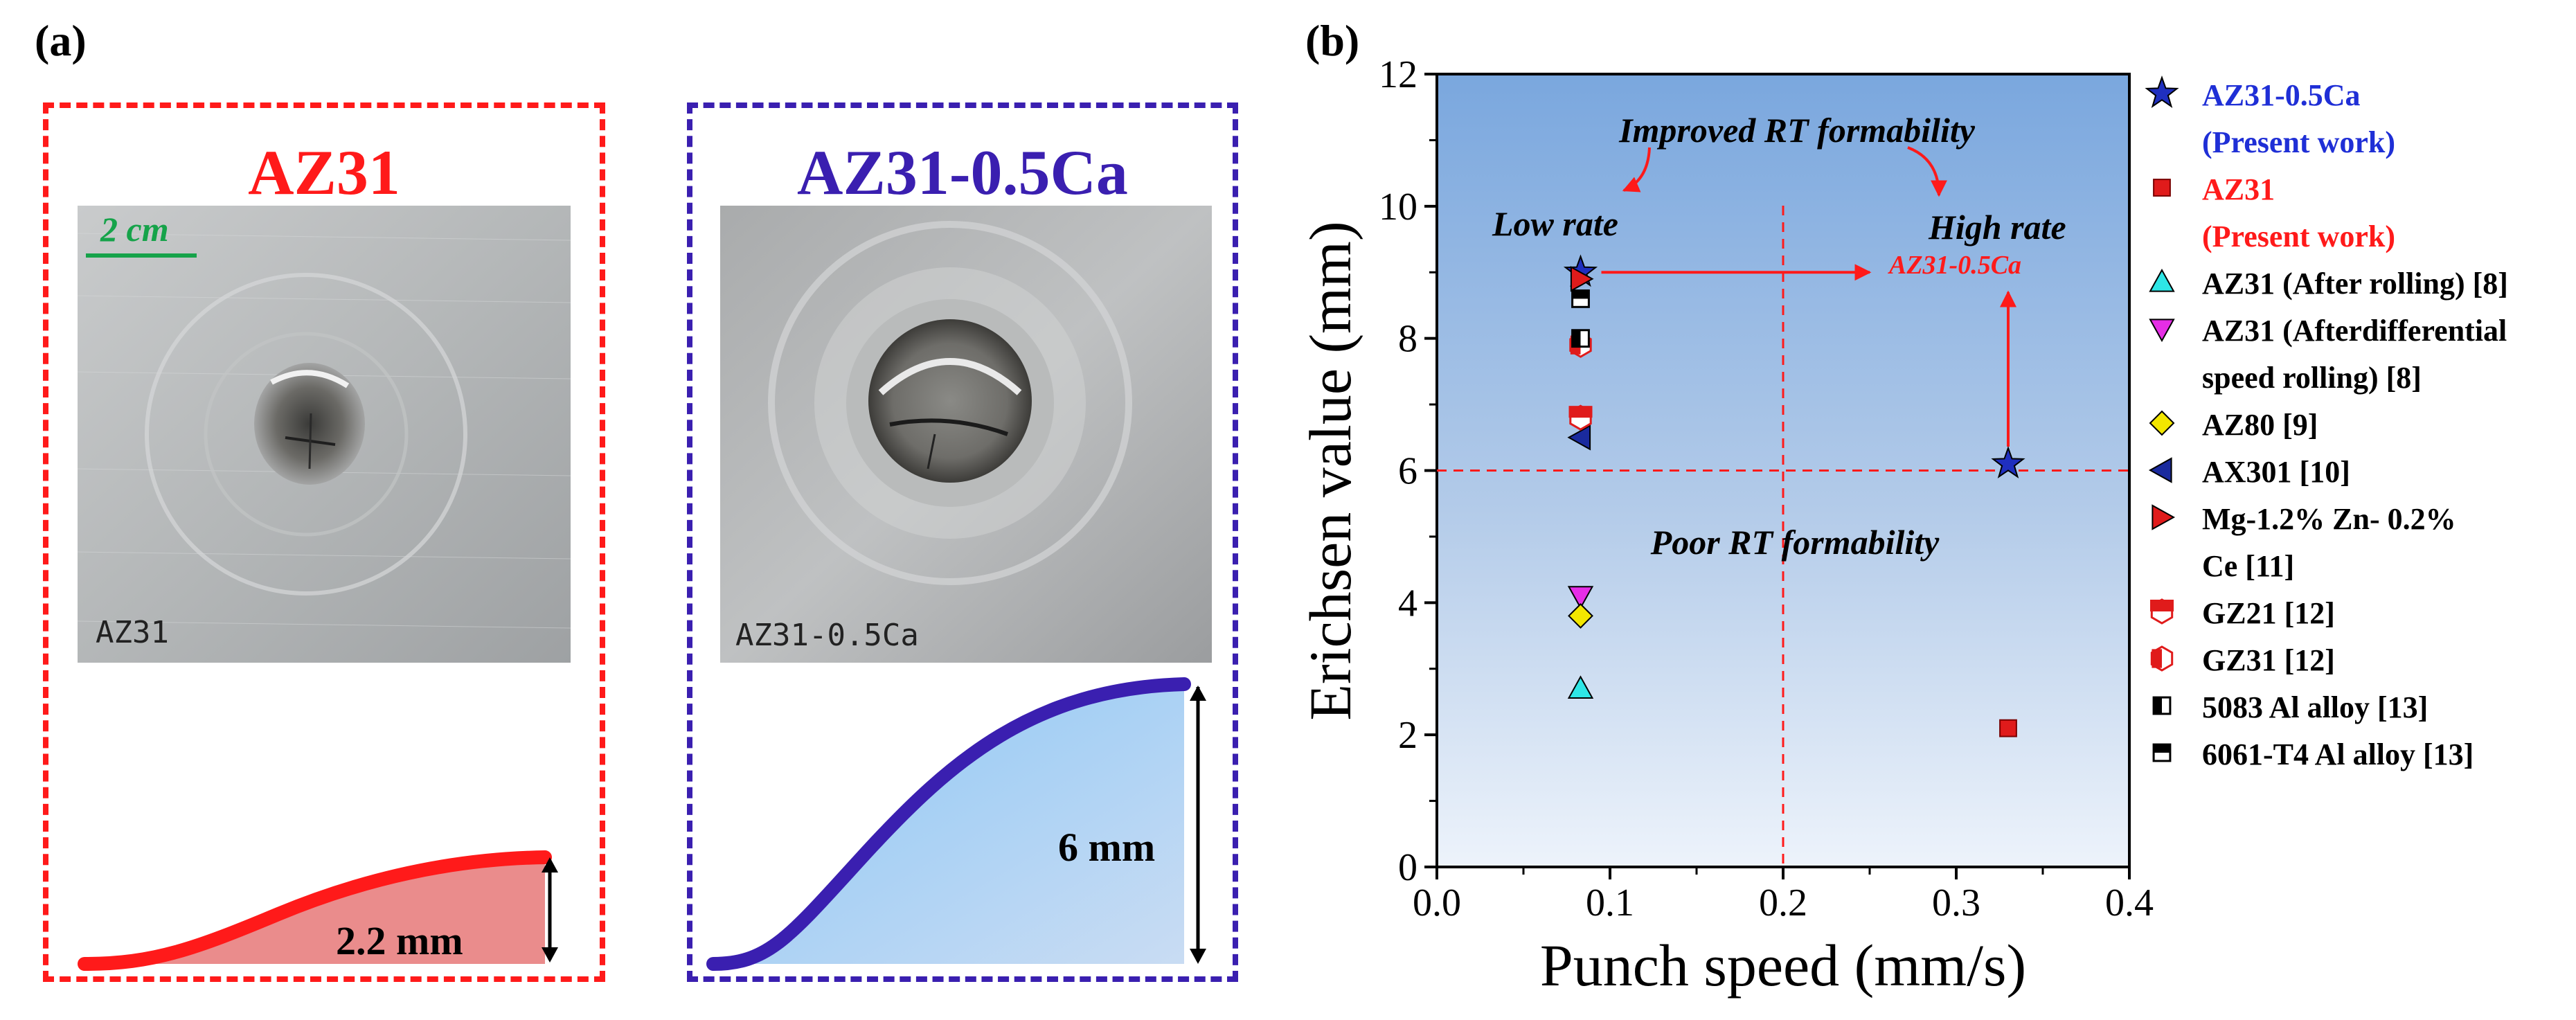 This screenshot has height=1020, width=2576. Describe the element at coordinates (1956, 903) in the screenshot. I see `x-tick-label: 0.3` at that location.